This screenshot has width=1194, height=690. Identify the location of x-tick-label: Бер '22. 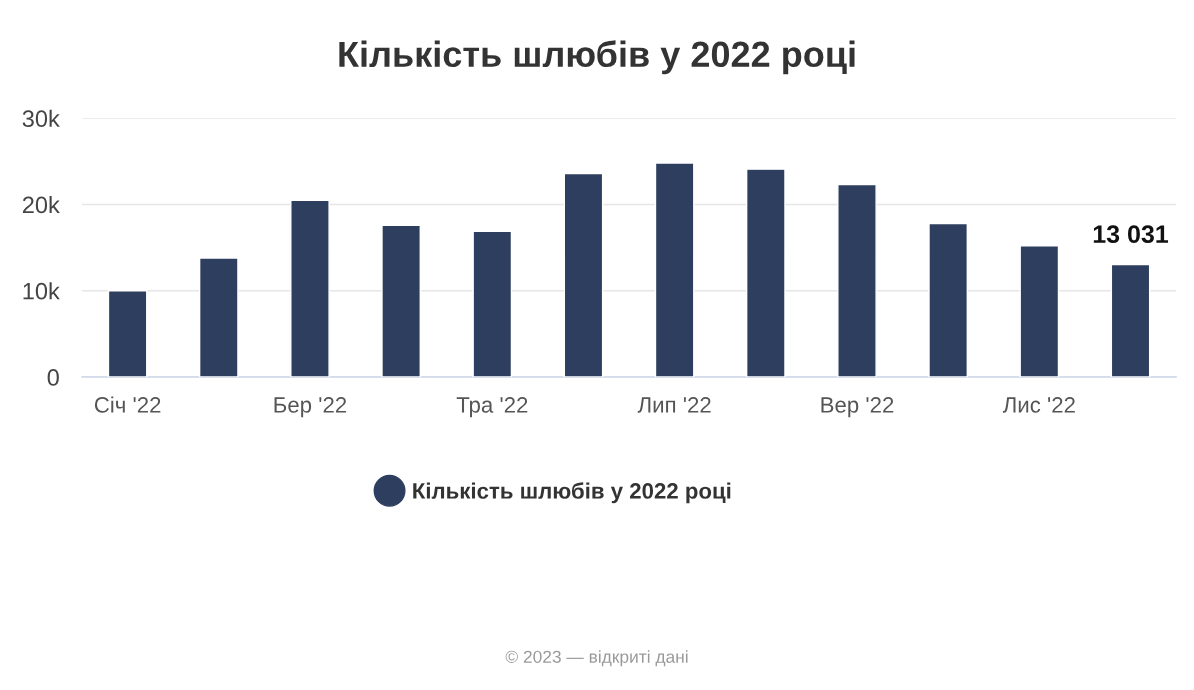
(310, 407).